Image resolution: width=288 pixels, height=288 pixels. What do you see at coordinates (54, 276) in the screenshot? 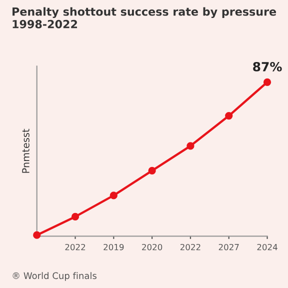
I see `text: ® World Cup finals` at bounding box center [54, 276].